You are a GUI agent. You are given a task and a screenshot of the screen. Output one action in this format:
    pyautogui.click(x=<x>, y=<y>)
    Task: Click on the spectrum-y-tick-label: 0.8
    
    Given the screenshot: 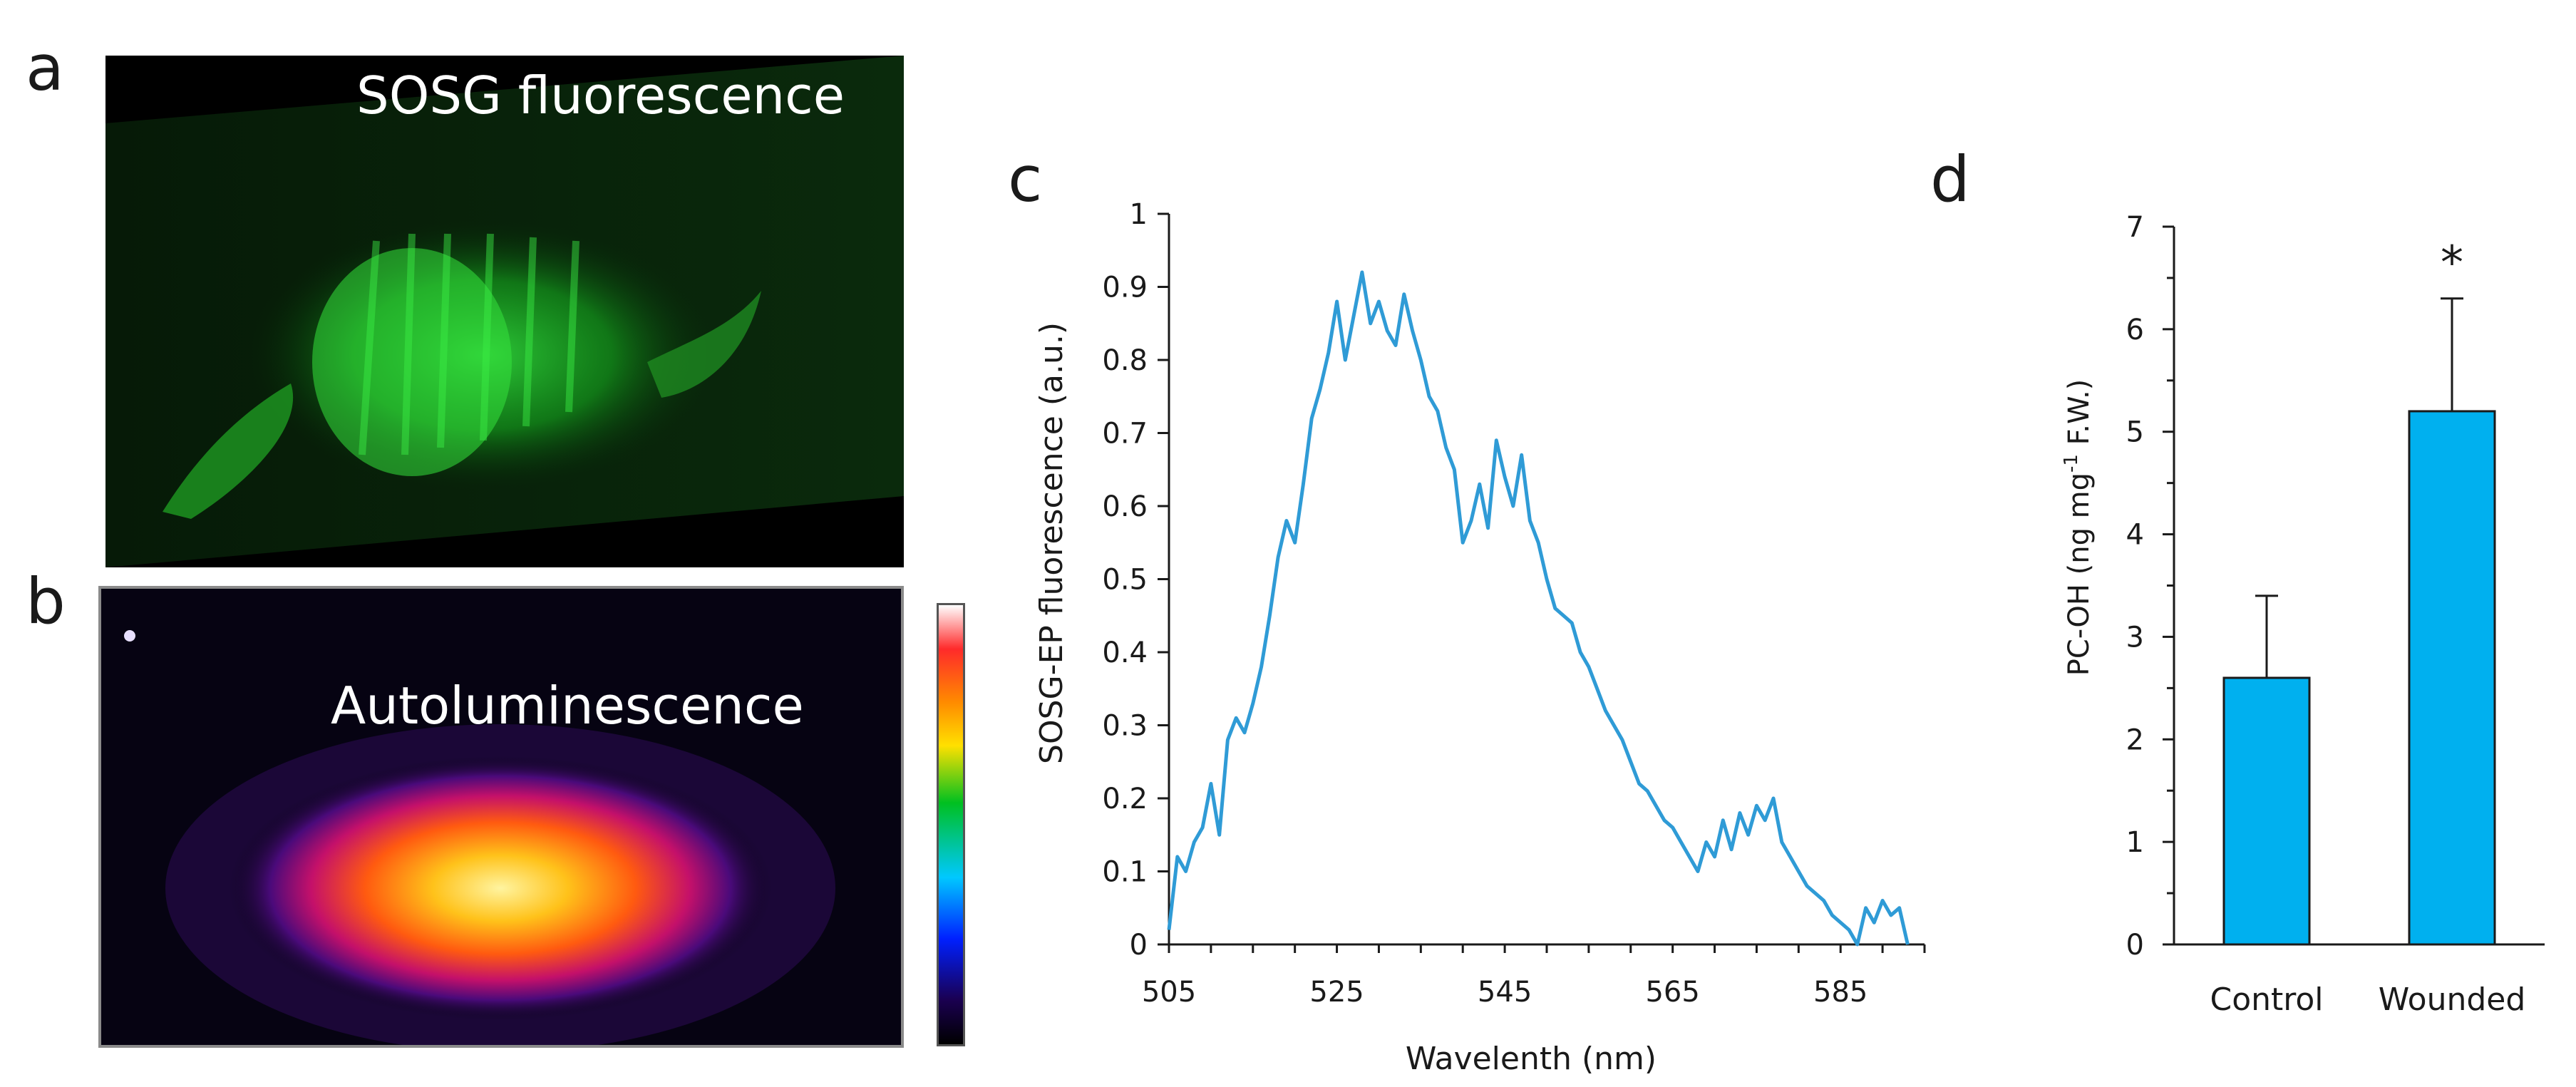 What is the action you would take?
    pyautogui.click(x=1125, y=360)
    